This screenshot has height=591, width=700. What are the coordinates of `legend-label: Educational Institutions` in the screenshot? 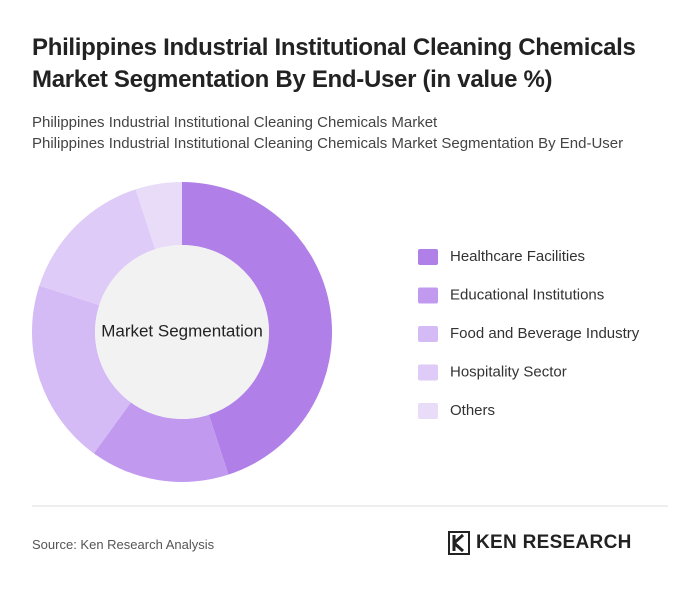 It's located at (527, 294).